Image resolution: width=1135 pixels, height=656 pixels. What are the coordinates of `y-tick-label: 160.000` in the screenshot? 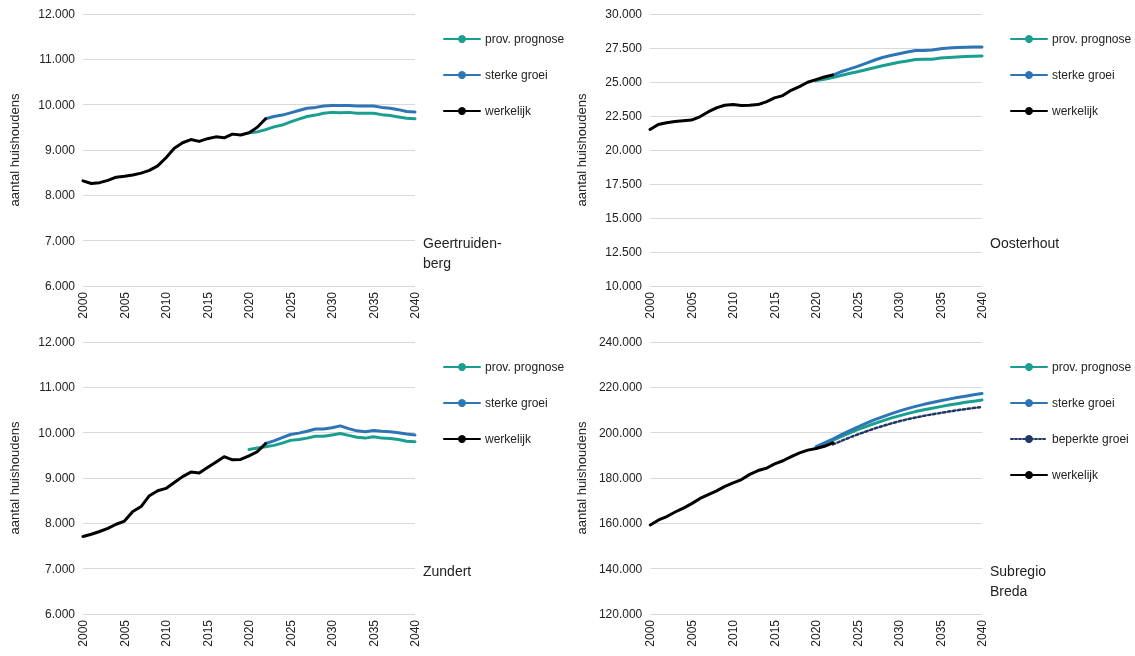 It's located at (620, 523).